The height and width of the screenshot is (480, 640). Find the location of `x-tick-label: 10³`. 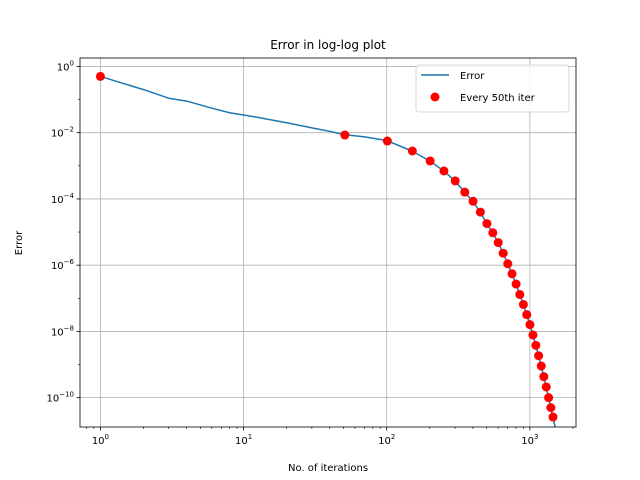

x-tick-label: 10³ is located at coordinates (529, 440).